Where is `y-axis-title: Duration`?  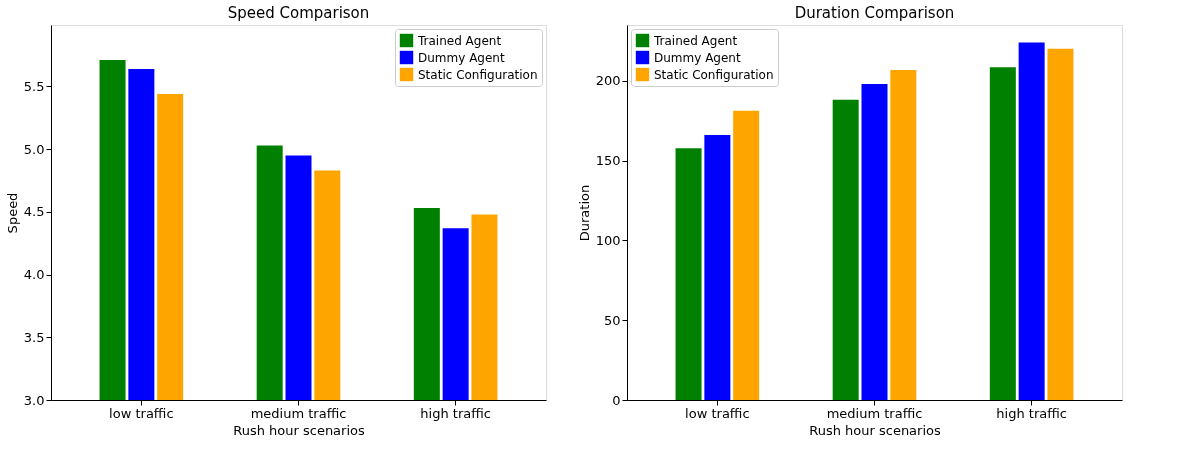 y-axis-title: Duration is located at coordinates (584, 213).